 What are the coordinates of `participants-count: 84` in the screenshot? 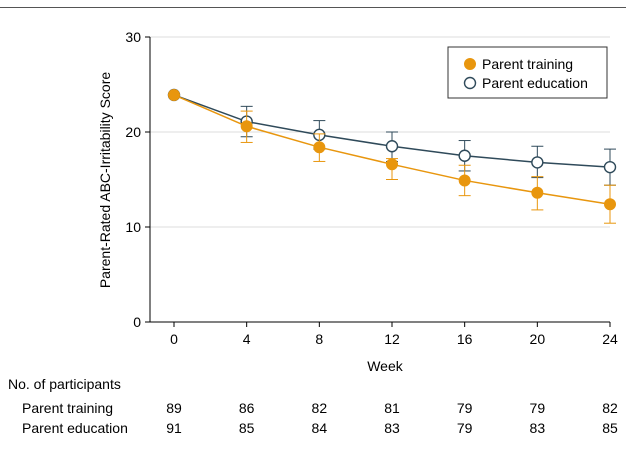 It's located at (320, 428).